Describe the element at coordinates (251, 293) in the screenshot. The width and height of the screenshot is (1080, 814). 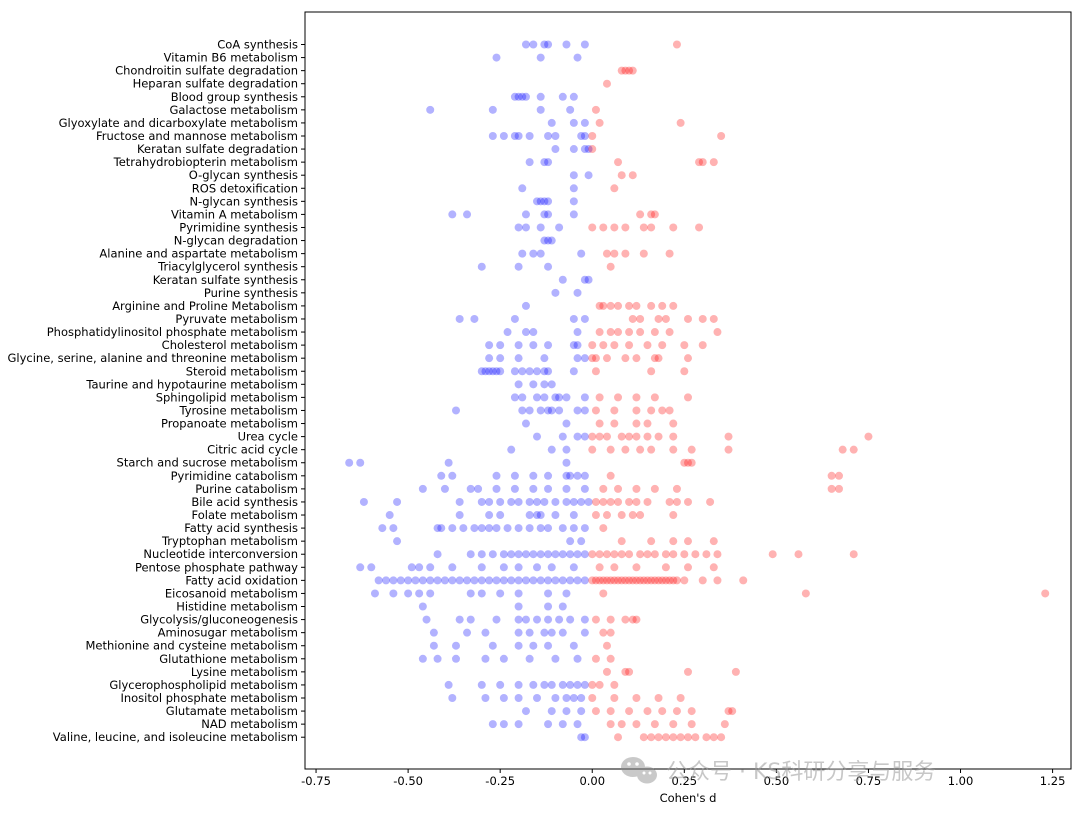
I see `y-tick-label: Purine synthesis` at that location.